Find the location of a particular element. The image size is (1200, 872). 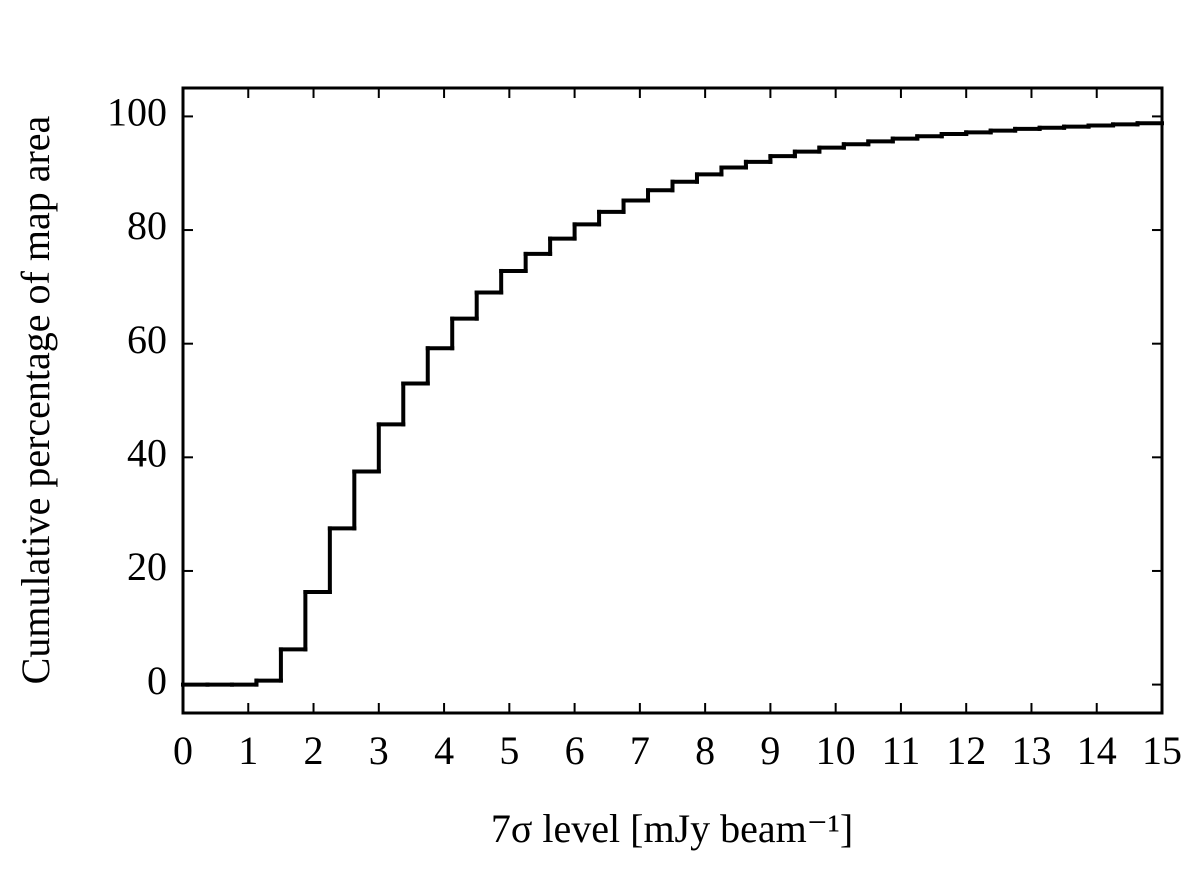

x-tick-label: 0 is located at coordinates (183, 750).